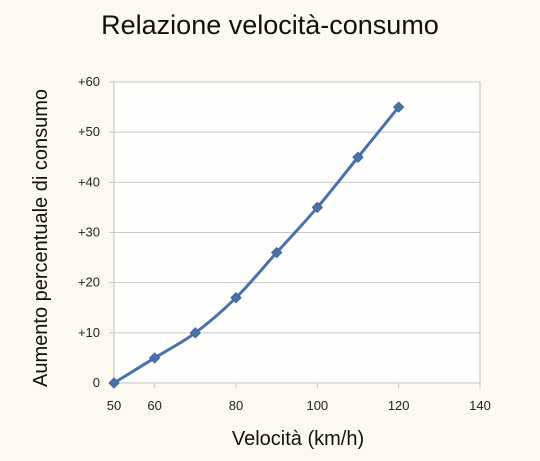 The height and width of the screenshot is (461, 540). I want to click on y-tick-label: +30, so click(89, 232).